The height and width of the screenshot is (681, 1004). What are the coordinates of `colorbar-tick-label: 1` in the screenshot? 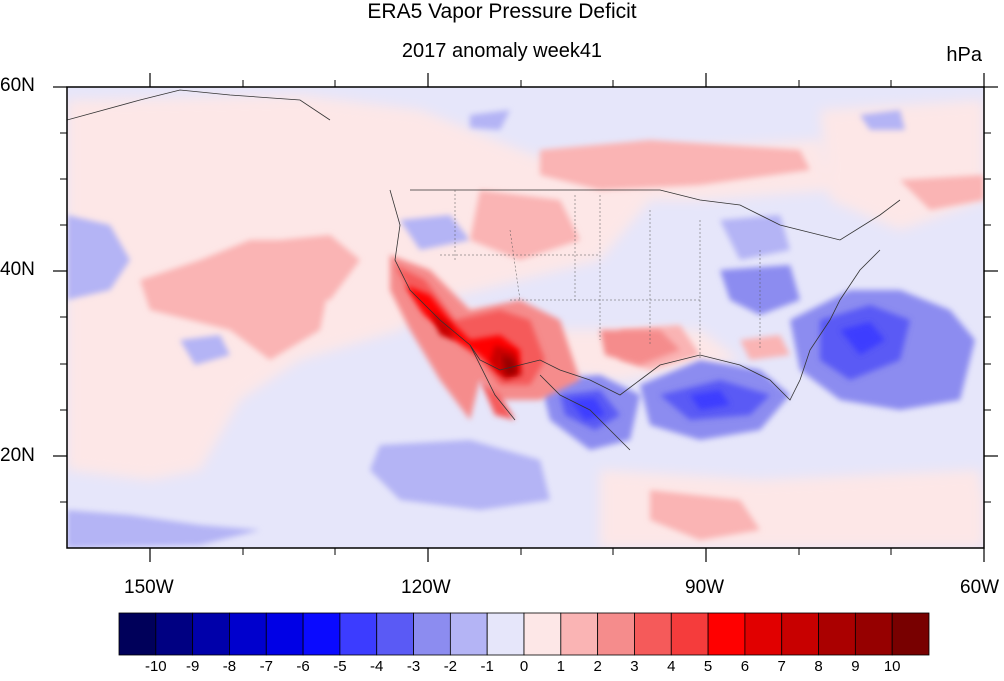 It's located at (560, 666).